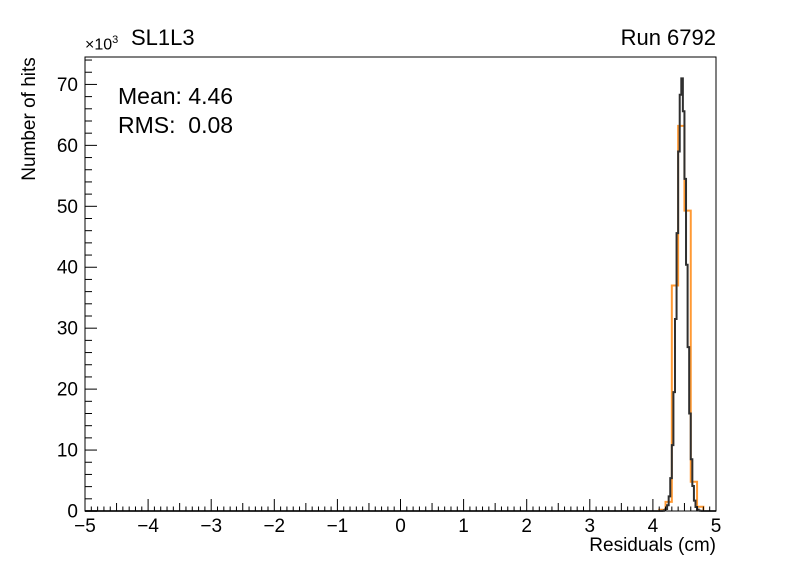  Describe the element at coordinates (99, 45) in the screenshot. I see `exponent-base: ×10` at that location.